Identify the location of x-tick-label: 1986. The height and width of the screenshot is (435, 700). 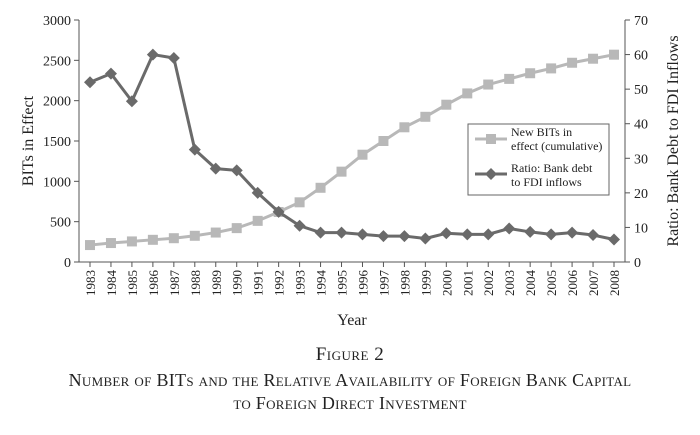
(153, 283).